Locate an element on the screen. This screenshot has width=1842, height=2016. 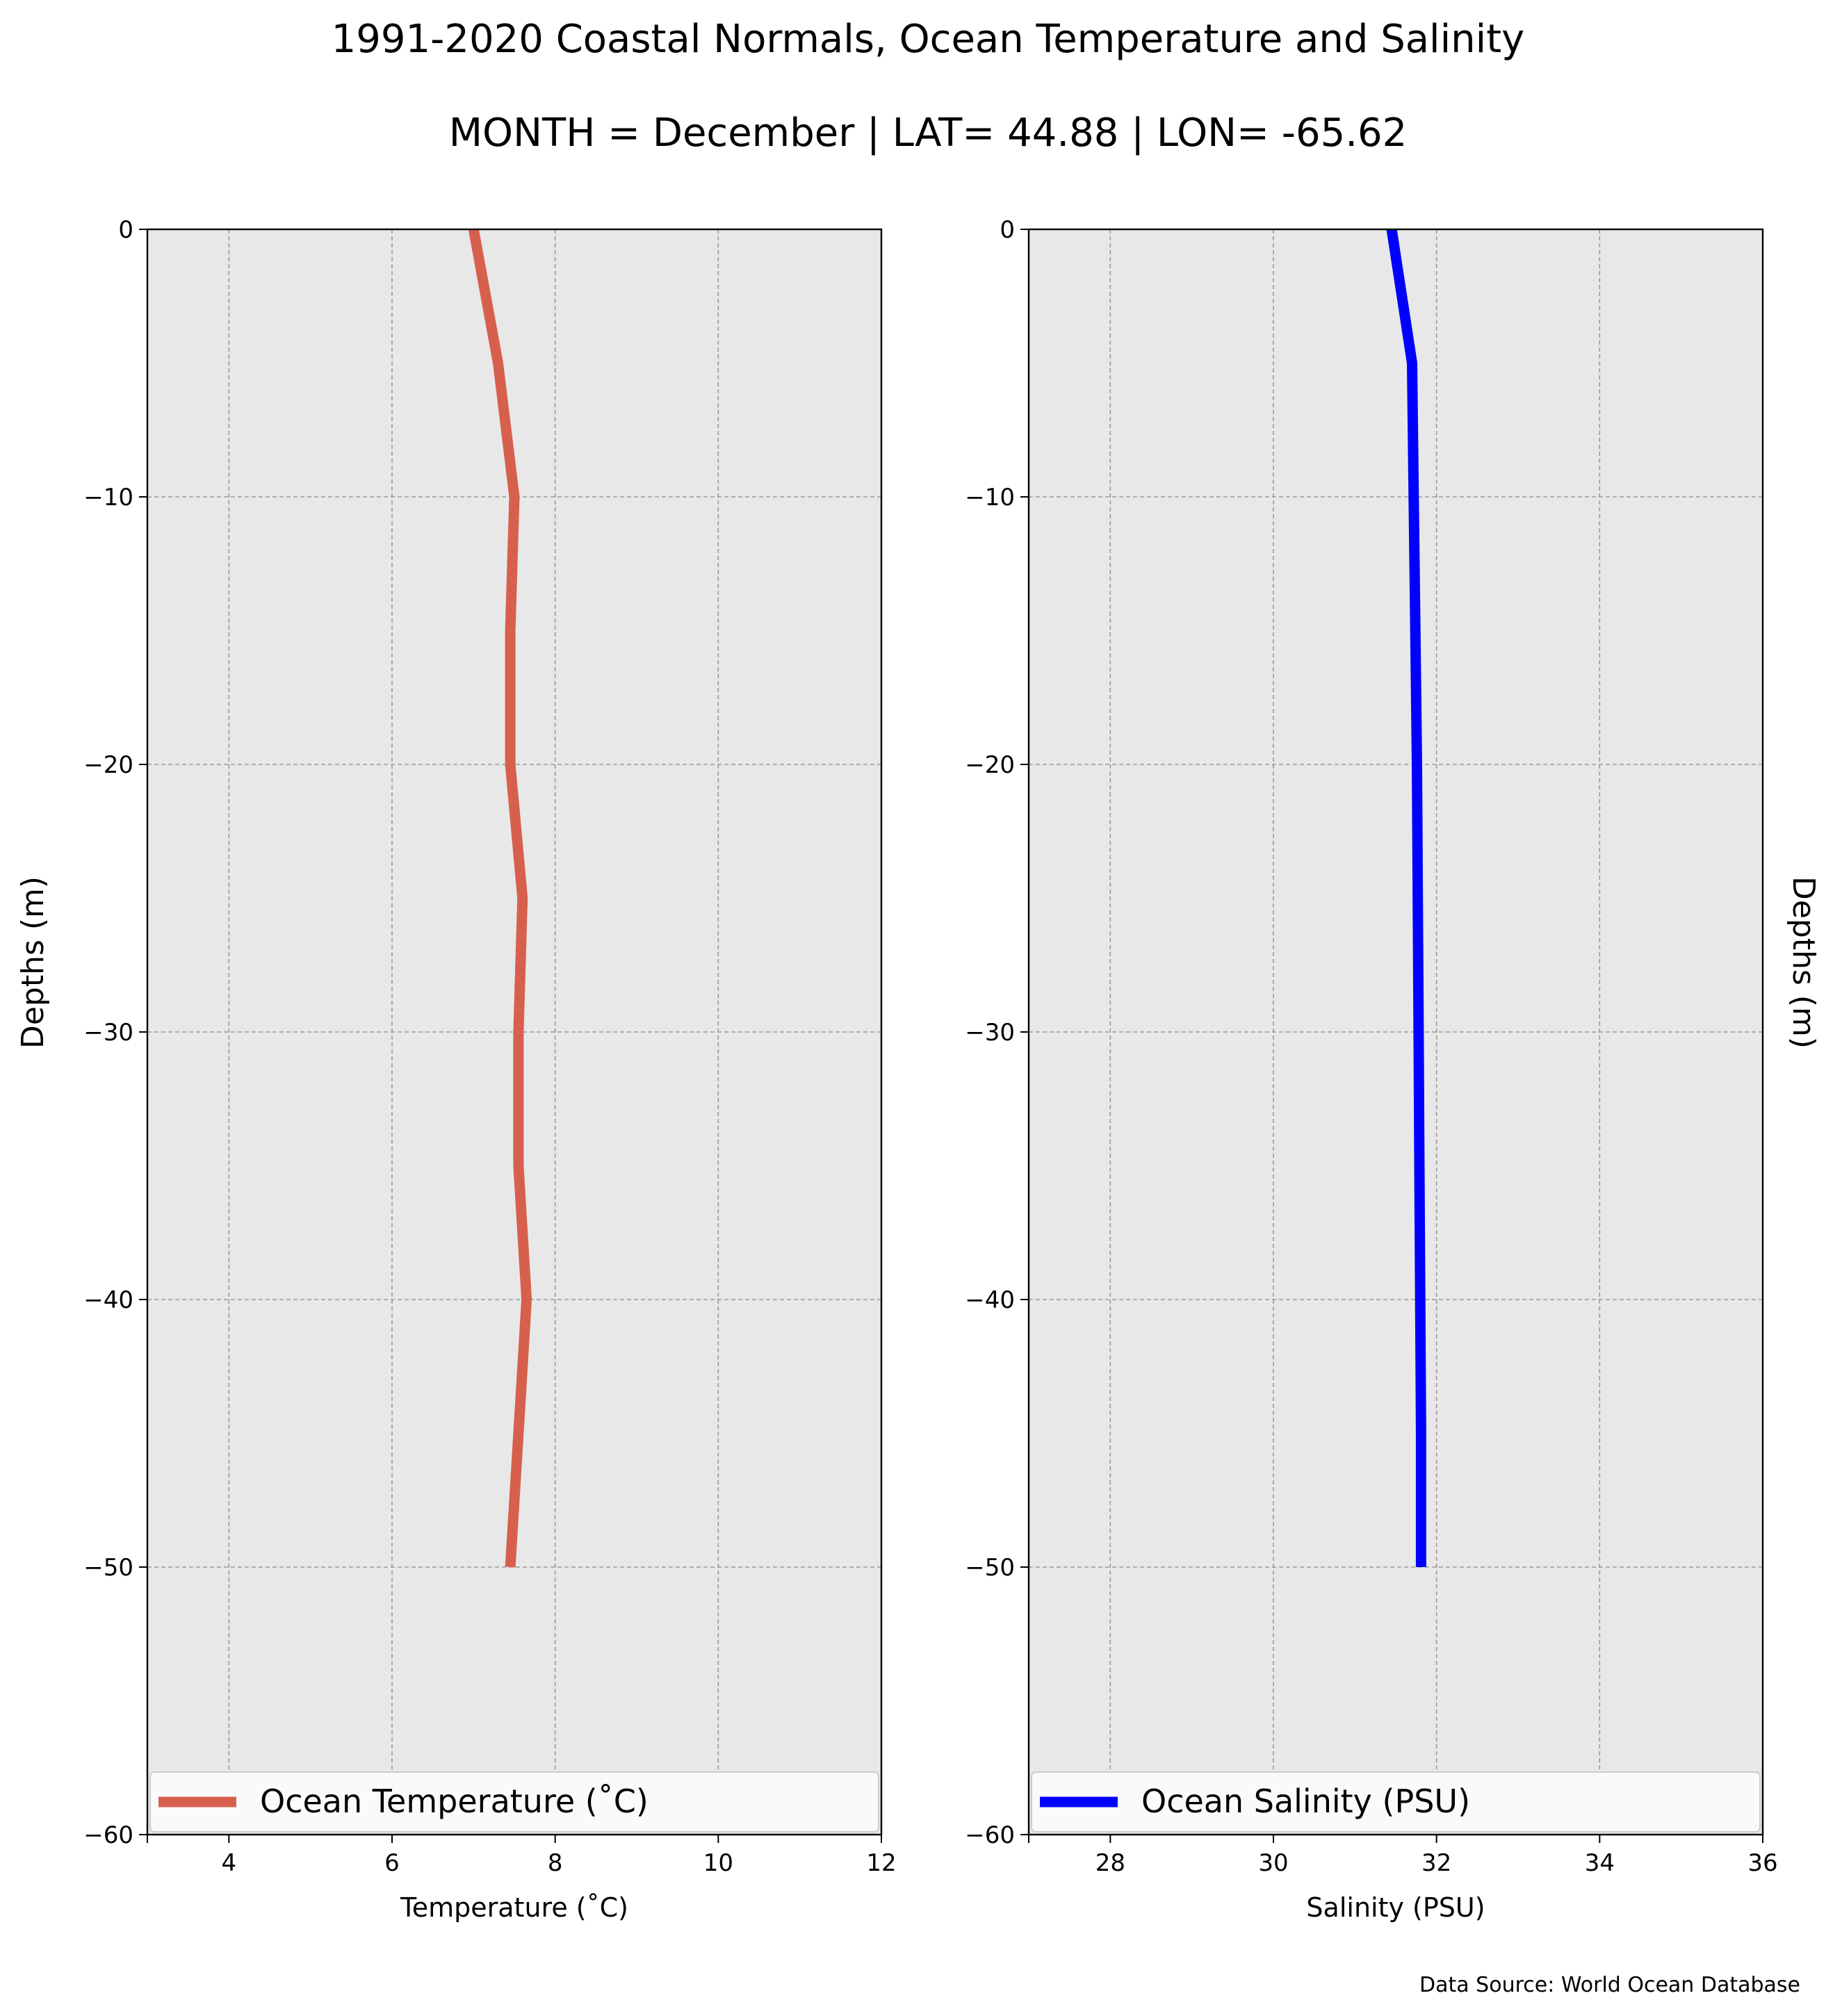
temperature-series-line is located at coordinates (500, 898).